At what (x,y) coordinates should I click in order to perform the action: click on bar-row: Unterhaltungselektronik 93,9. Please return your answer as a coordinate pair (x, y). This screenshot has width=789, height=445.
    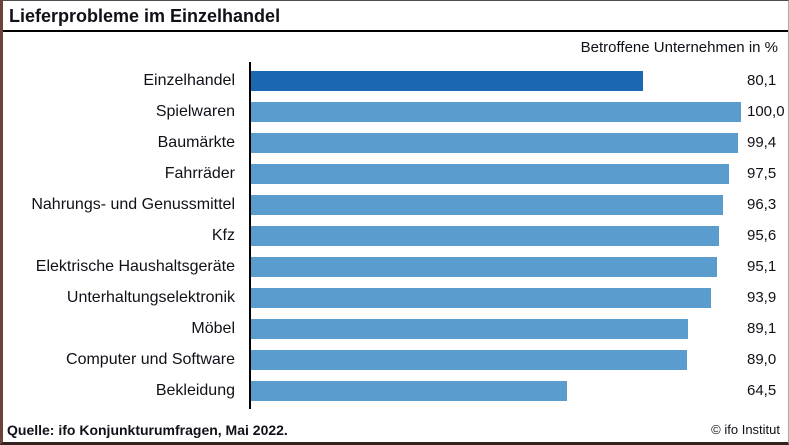
    Looking at the image, I should click on (395, 297).